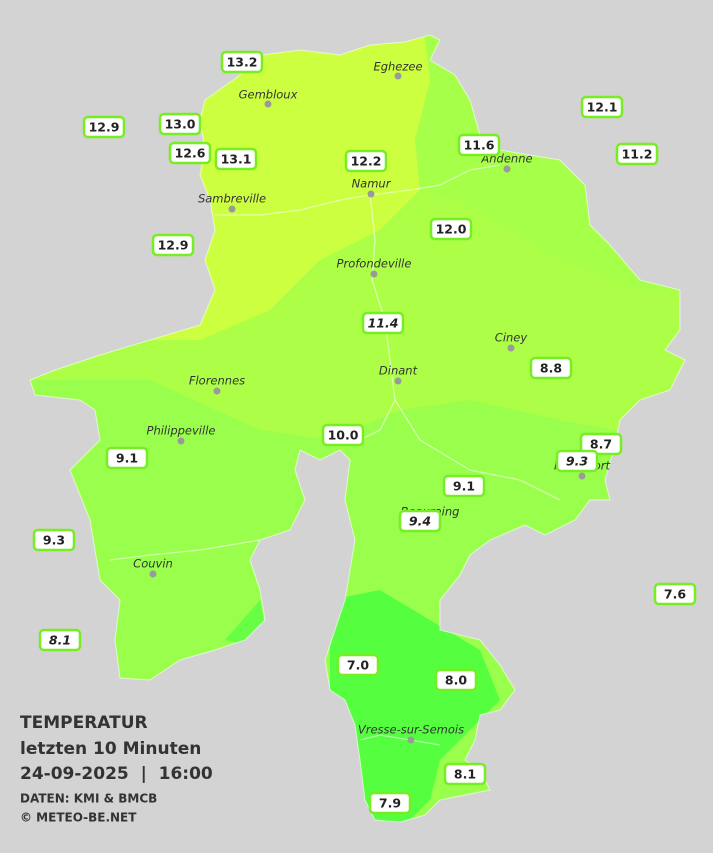 The width and height of the screenshot is (713, 853). Describe the element at coordinates (78, 818) in the screenshot. I see `credit: © METEO-BE.NET` at that location.